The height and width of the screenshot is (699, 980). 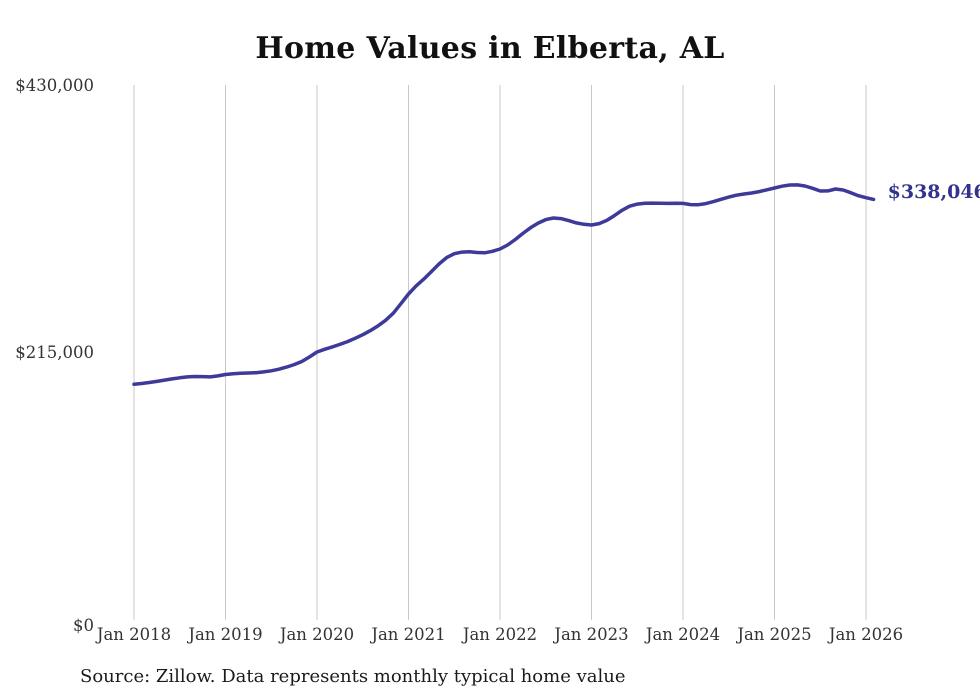 What do you see at coordinates (774, 634) in the screenshot?
I see `x-axis-tick-label: Jan 2025` at bounding box center [774, 634].